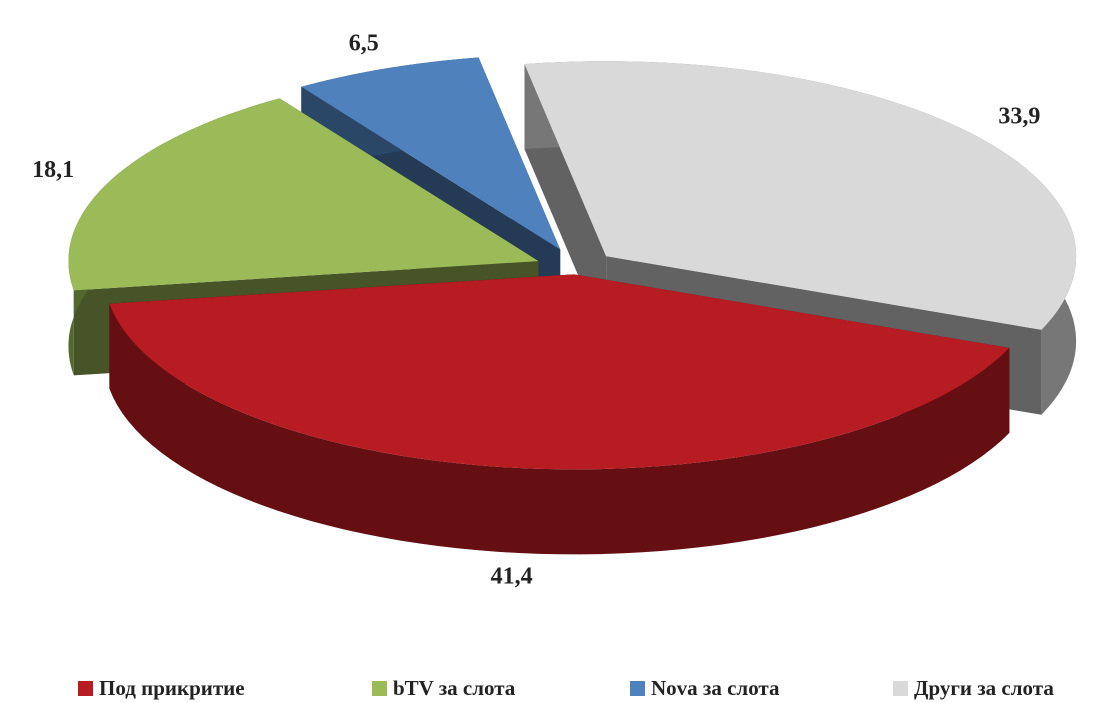  I want to click on data-label: 6,5, so click(364, 43).